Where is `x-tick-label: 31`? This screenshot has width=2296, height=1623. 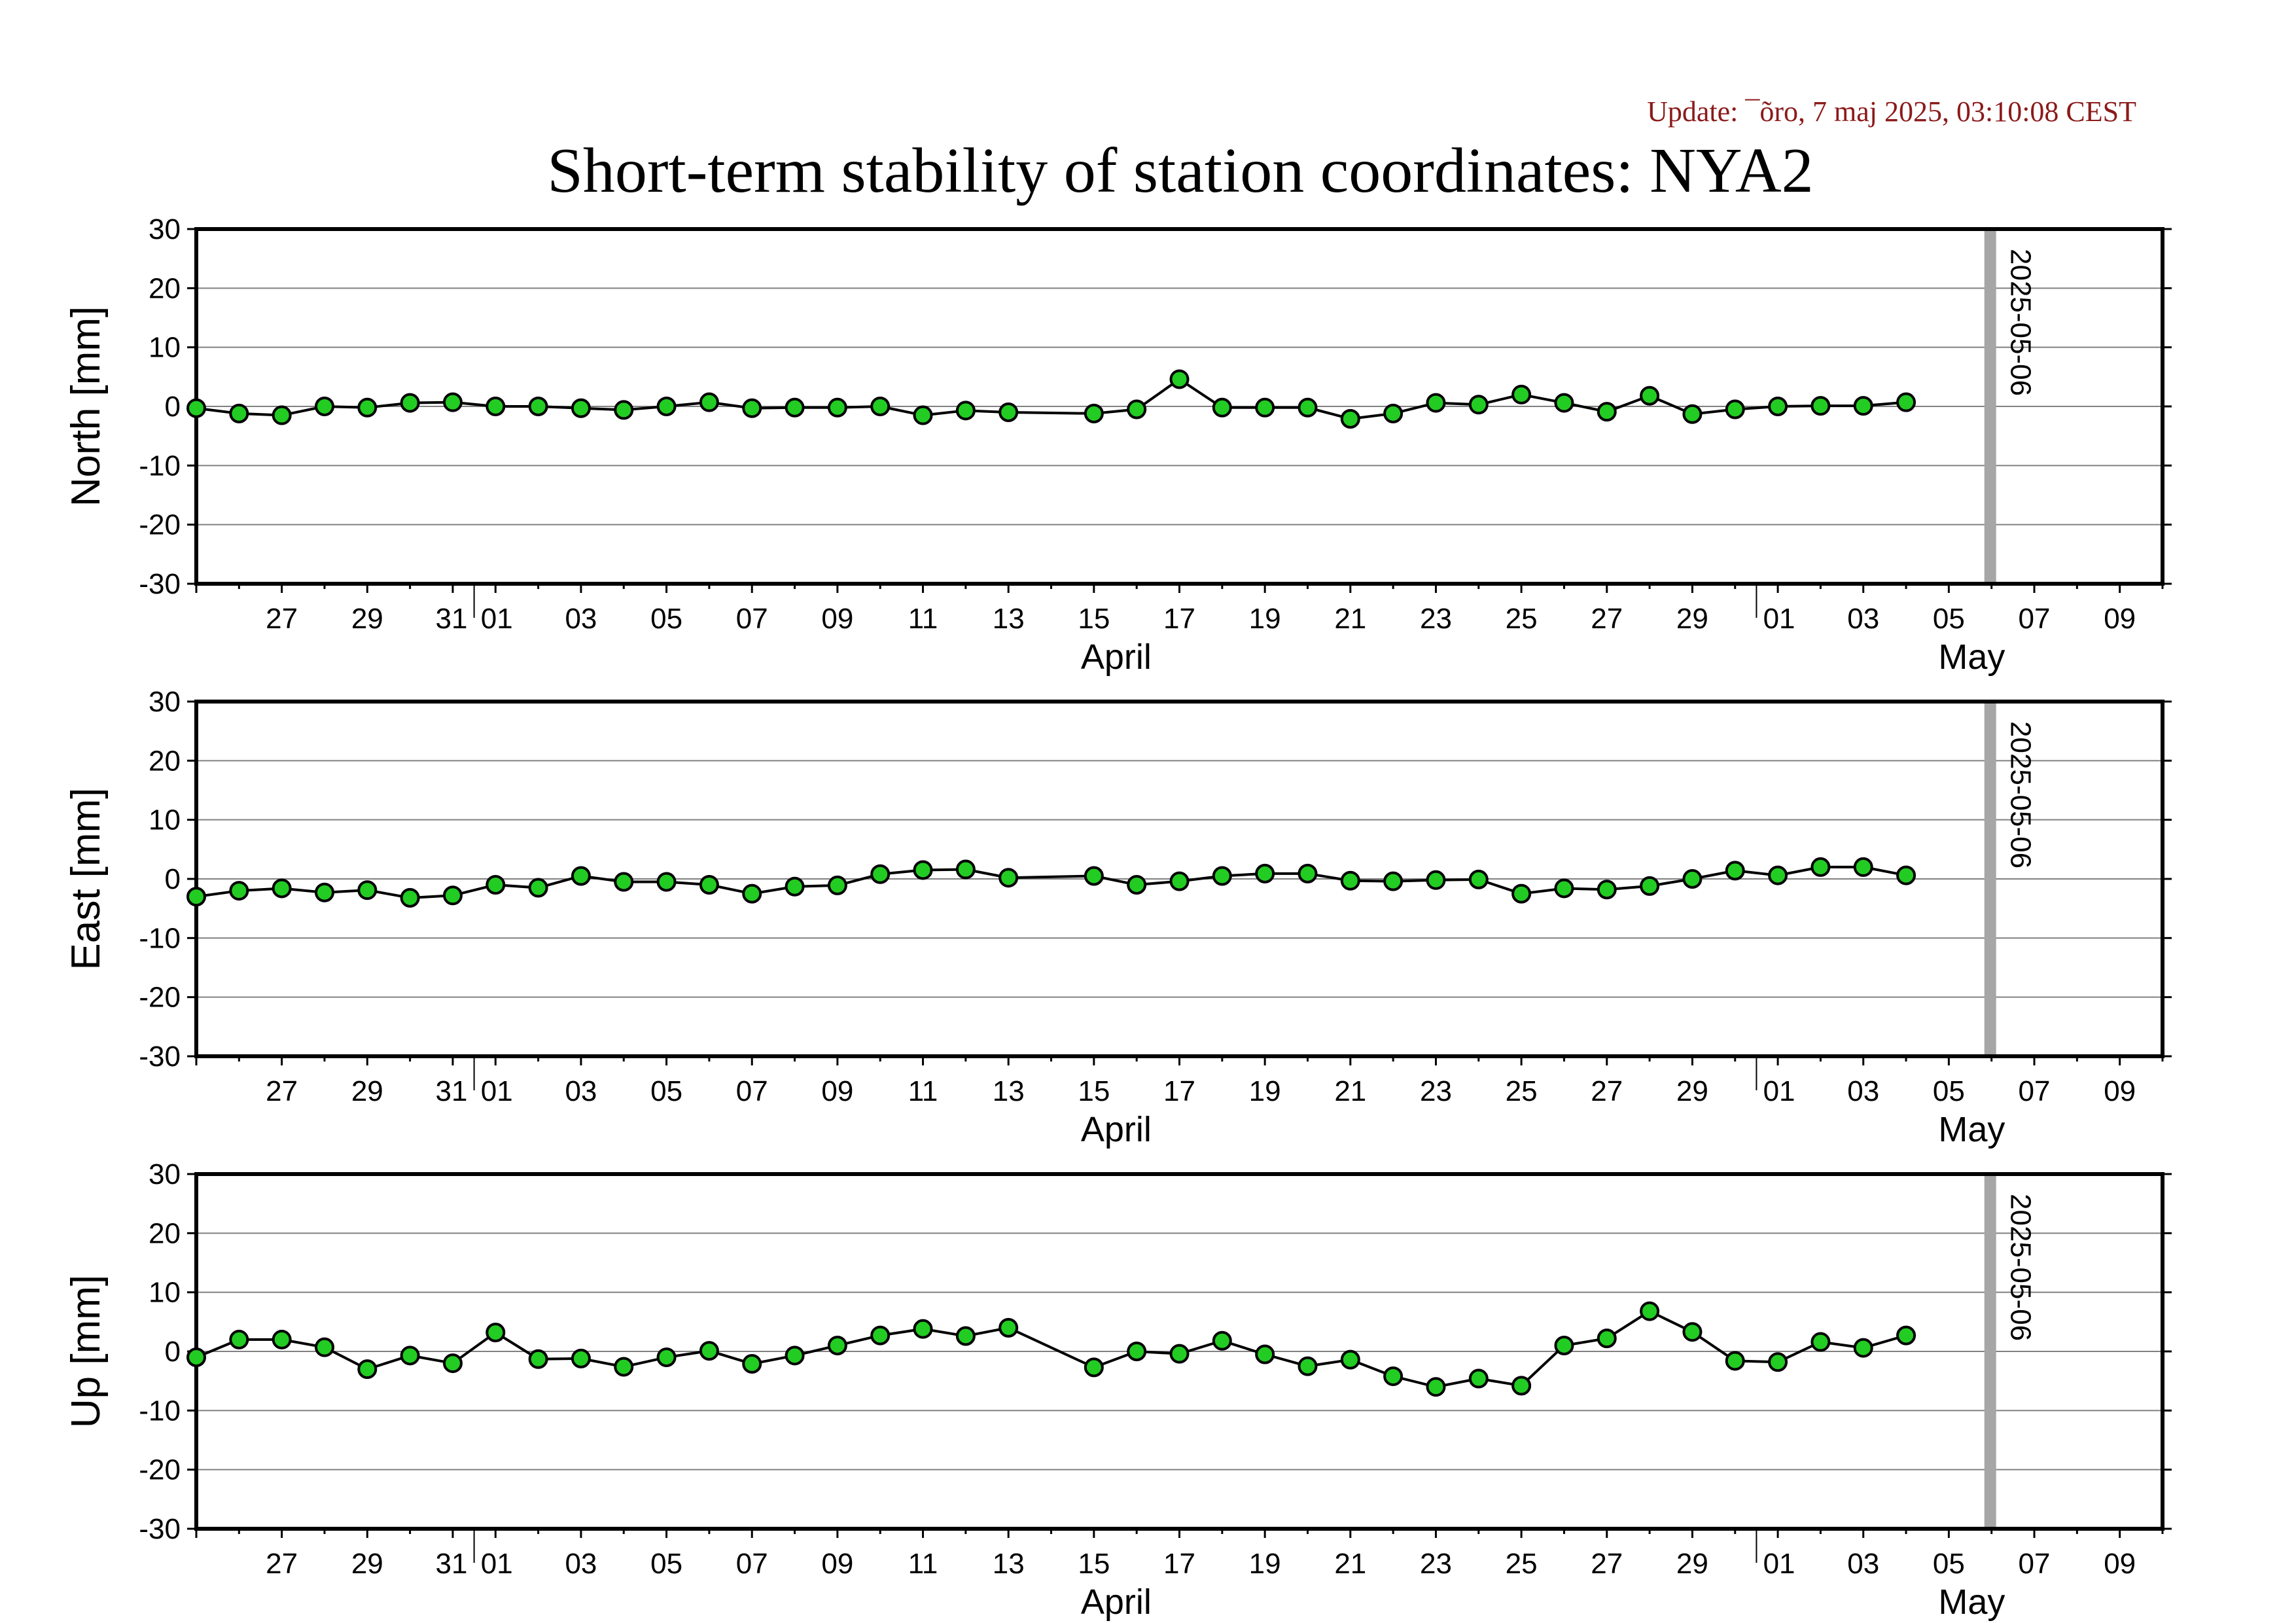 x-tick-label: 31 is located at coordinates (451, 1564).